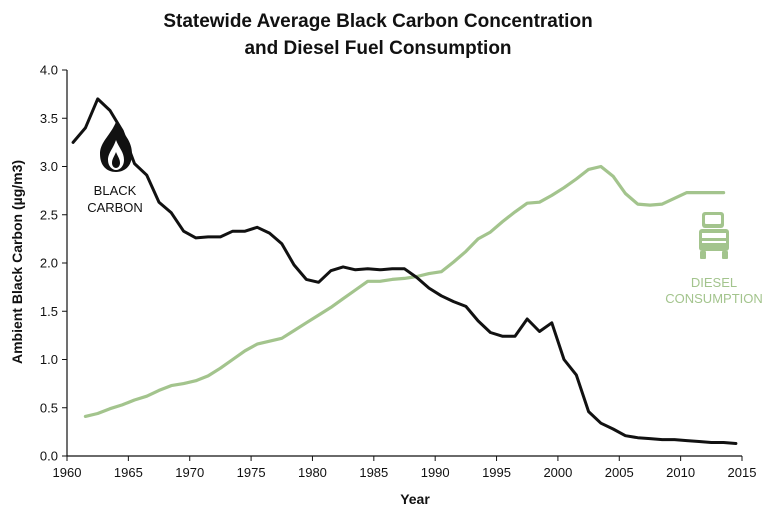 Image resolution: width=779 pixels, height=517 pixels. Describe the element at coordinates (128, 472) in the screenshot. I see `x-tick-label: 1965` at that location.